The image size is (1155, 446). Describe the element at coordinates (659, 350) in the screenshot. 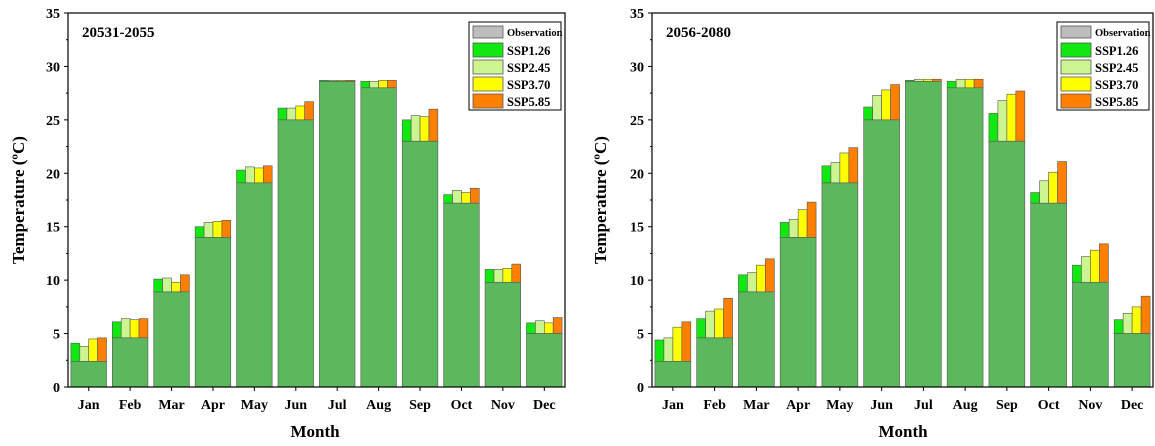

I see `bar-ssp126-jan` at that location.